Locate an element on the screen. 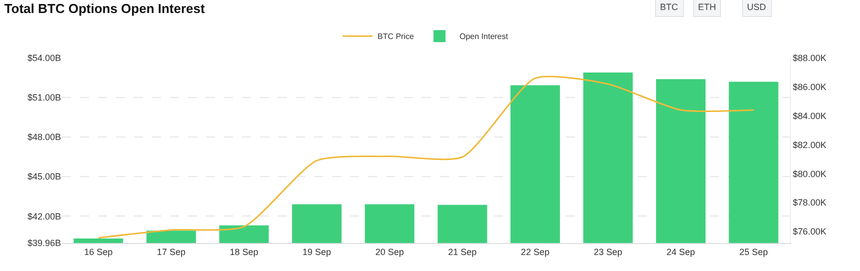 The width and height of the screenshot is (860, 271). y2-tick-label: $76.00K is located at coordinates (809, 231).